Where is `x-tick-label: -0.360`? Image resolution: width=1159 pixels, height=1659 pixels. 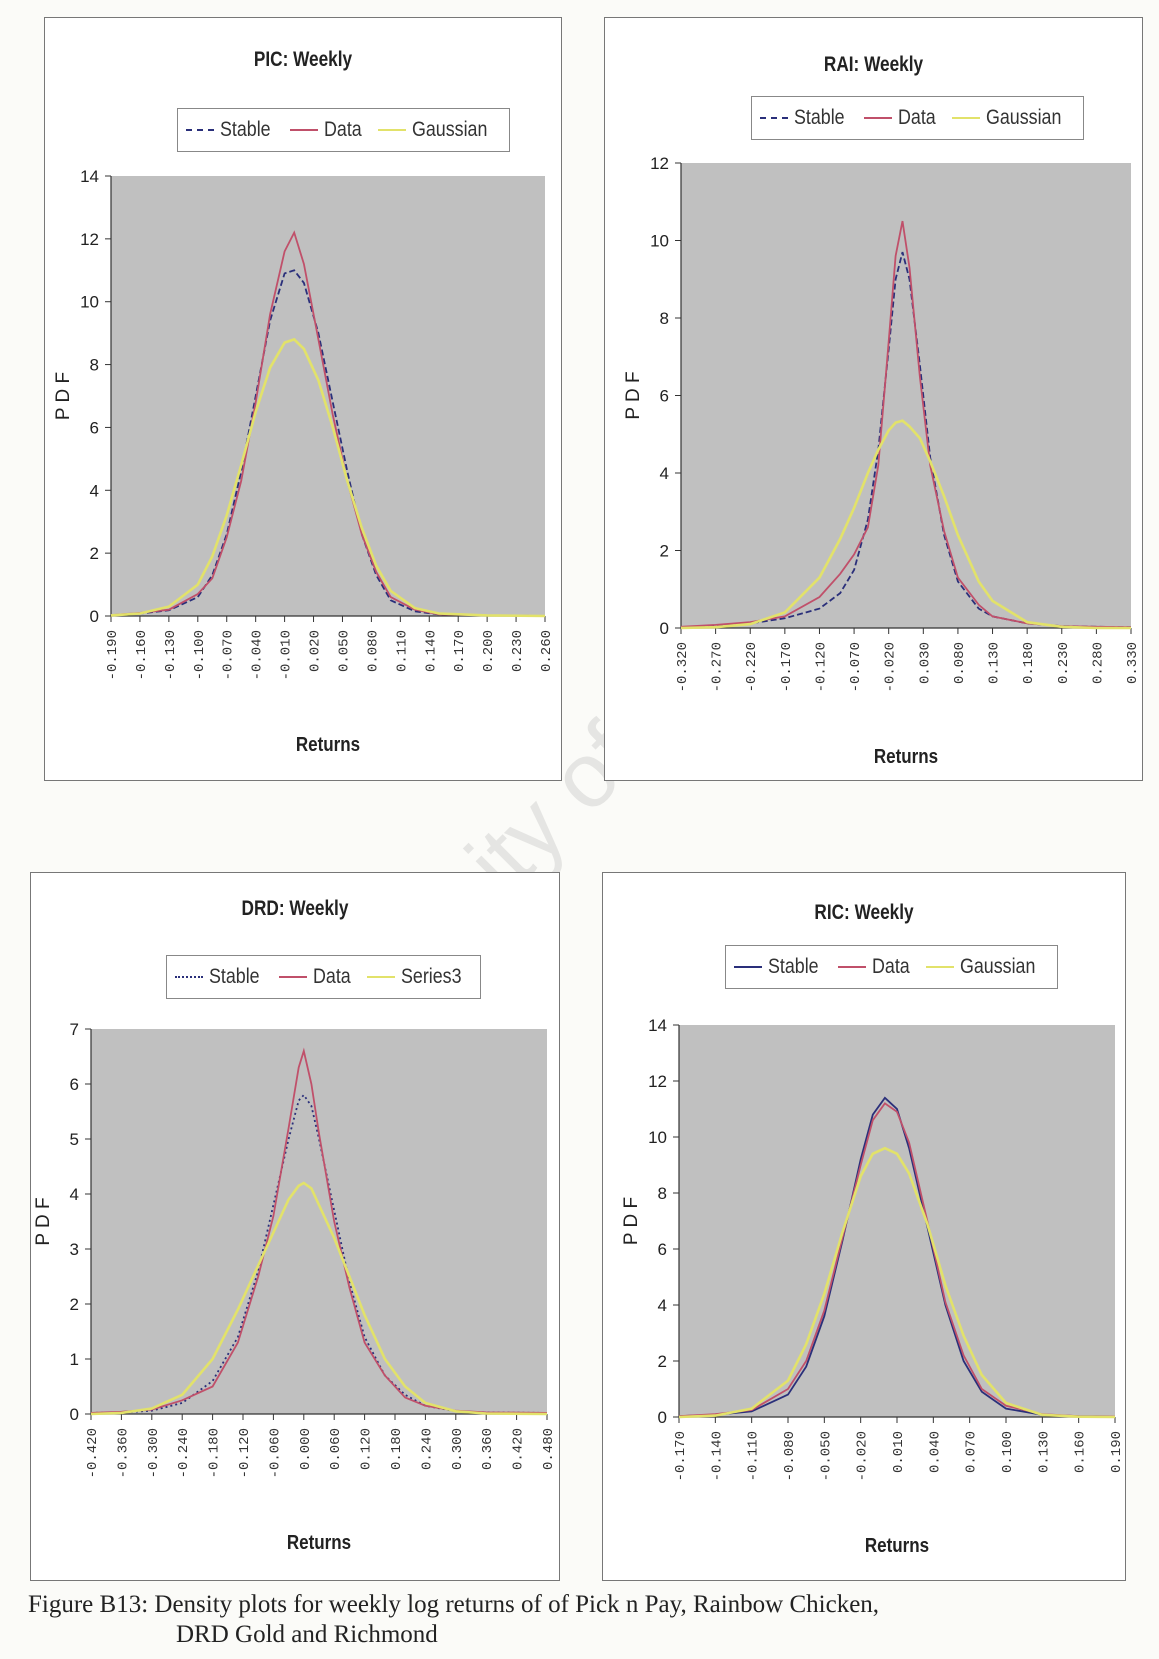 x-tick-label: -0.360 is located at coordinates (123, 1453).